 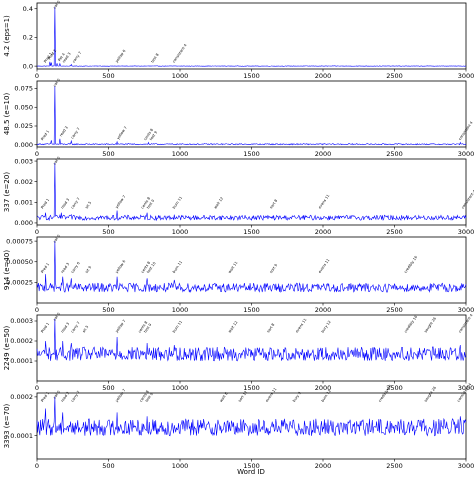 What do you see at coordinates (326, 396) in the screenshot?
I see `peak-annotation: burn 12` at bounding box center [326, 396].